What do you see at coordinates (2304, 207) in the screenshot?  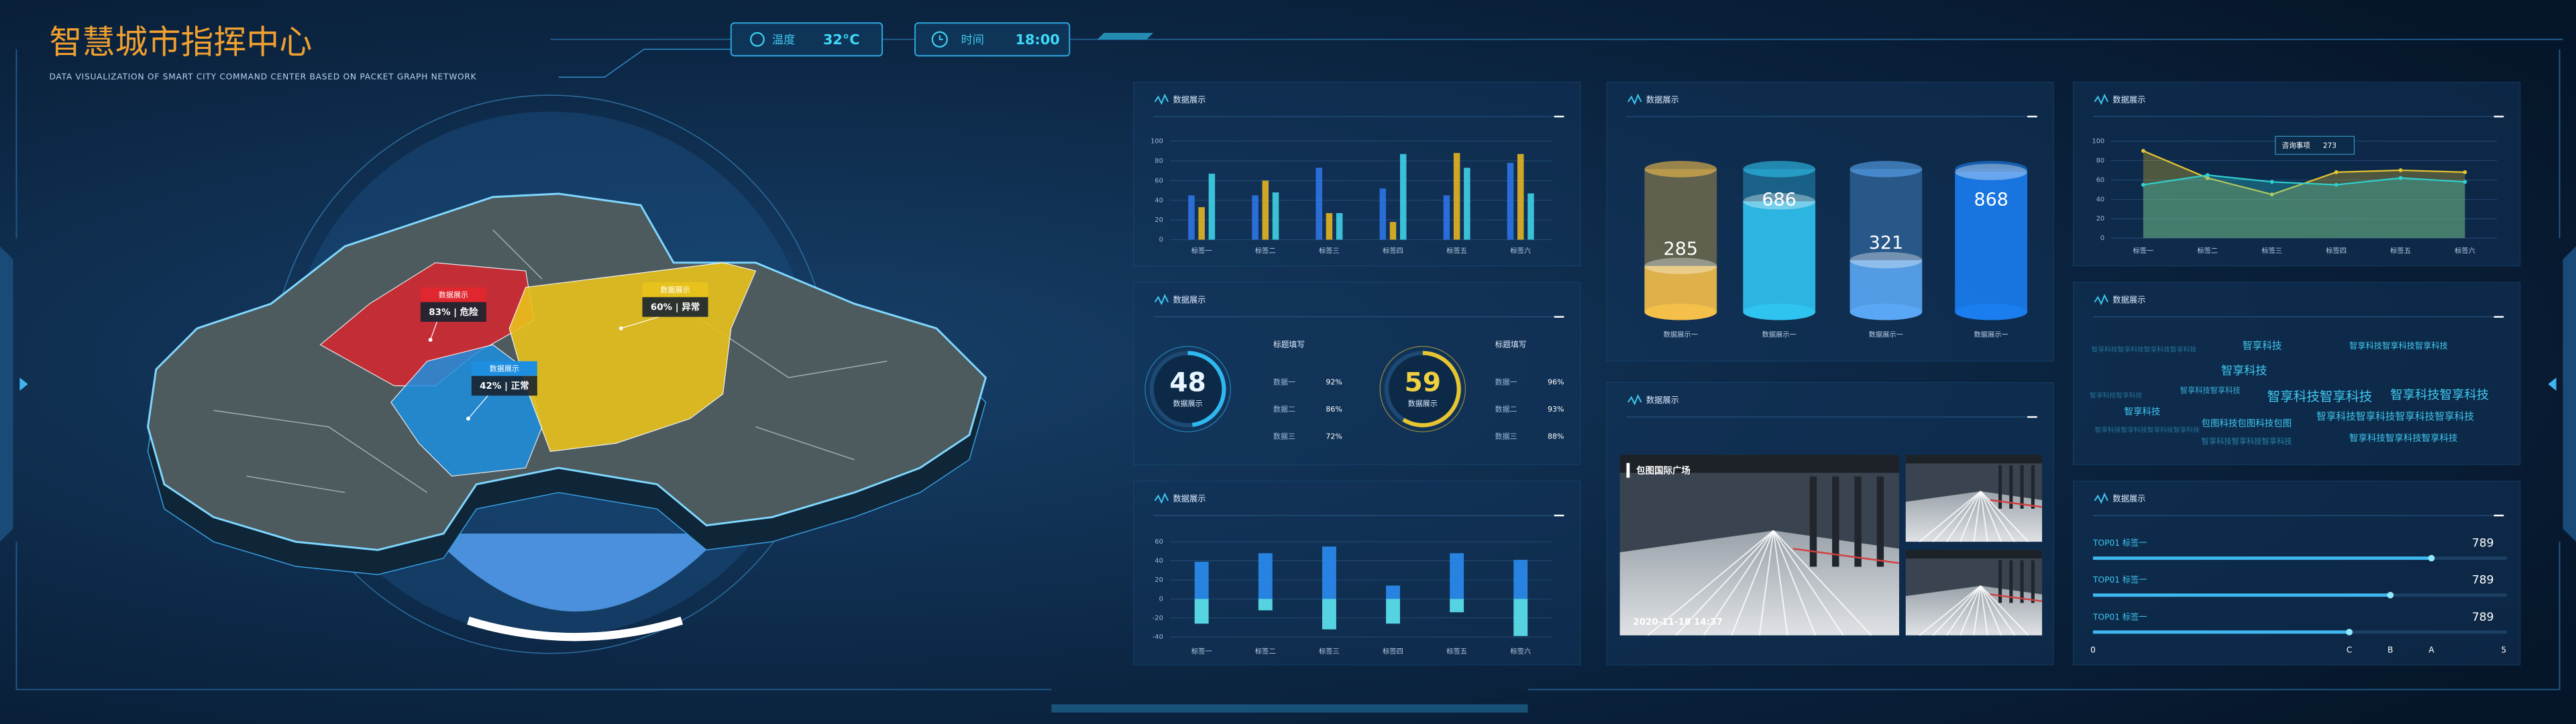 I see `area` at bounding box center [2304, 207].